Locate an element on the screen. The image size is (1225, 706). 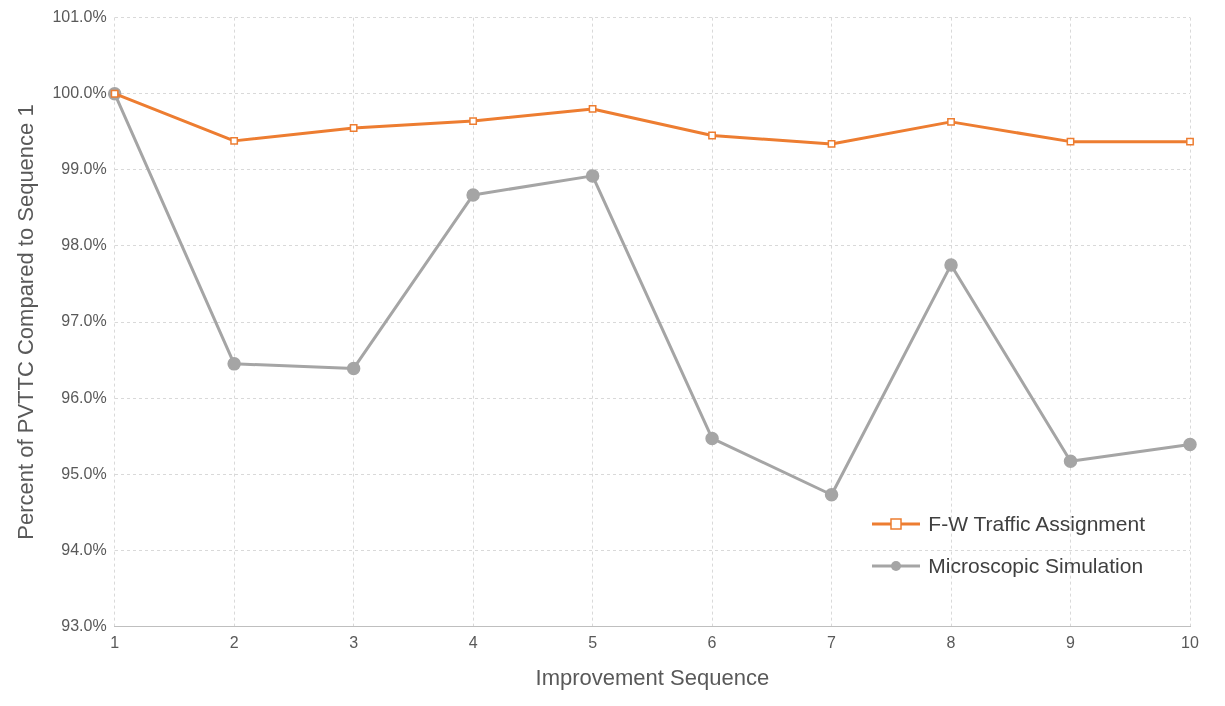
y-tick-label: 94.0% is located at coordinates (84, 549).